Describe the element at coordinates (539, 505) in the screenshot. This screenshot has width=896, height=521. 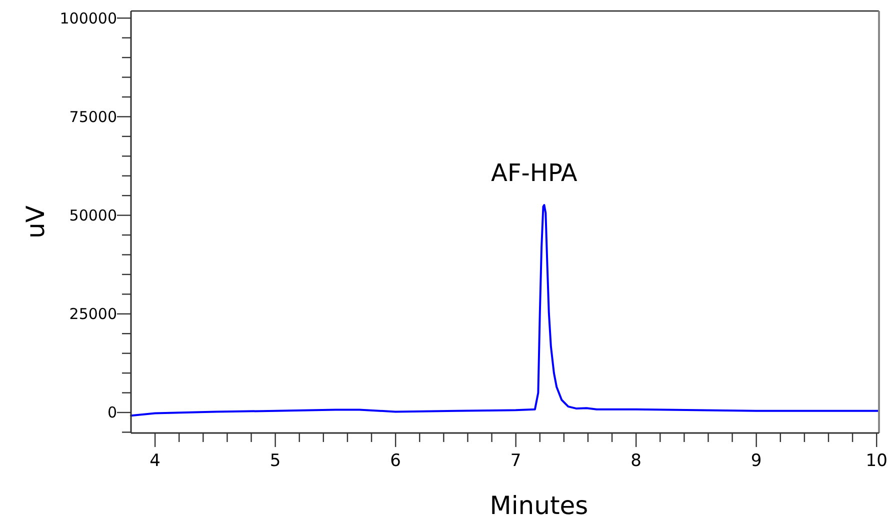
I see `x-axis-title: Minutes` at that location.